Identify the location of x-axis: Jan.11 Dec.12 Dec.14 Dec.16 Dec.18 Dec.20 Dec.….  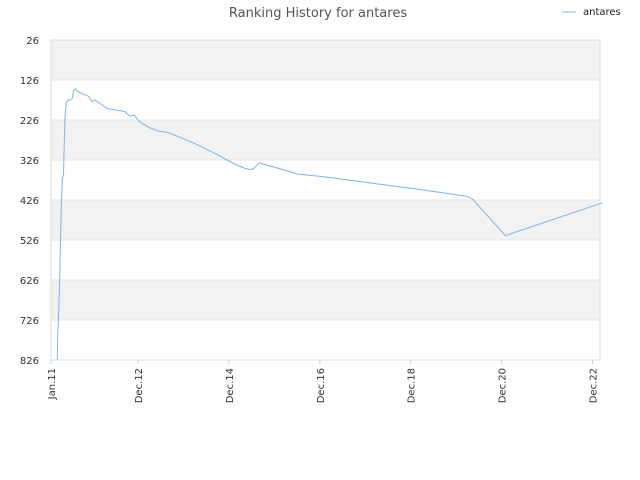
(323, 381).